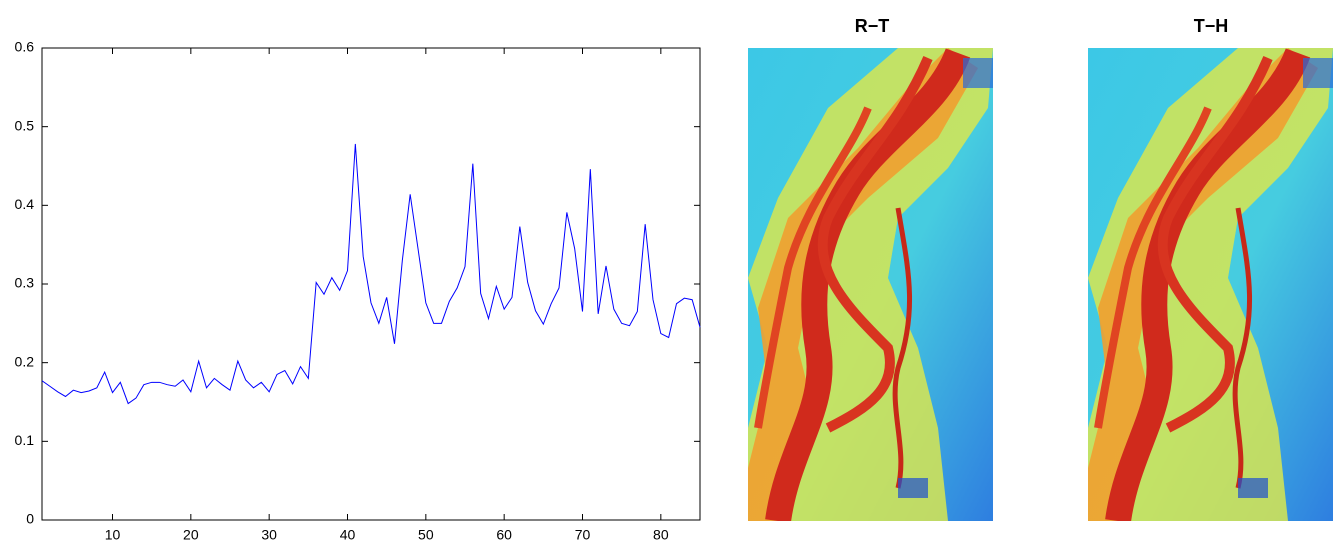 The width and height of the screenshot is (1333, 545). I want to click on x-tick-label: 30, so click(269, 535).